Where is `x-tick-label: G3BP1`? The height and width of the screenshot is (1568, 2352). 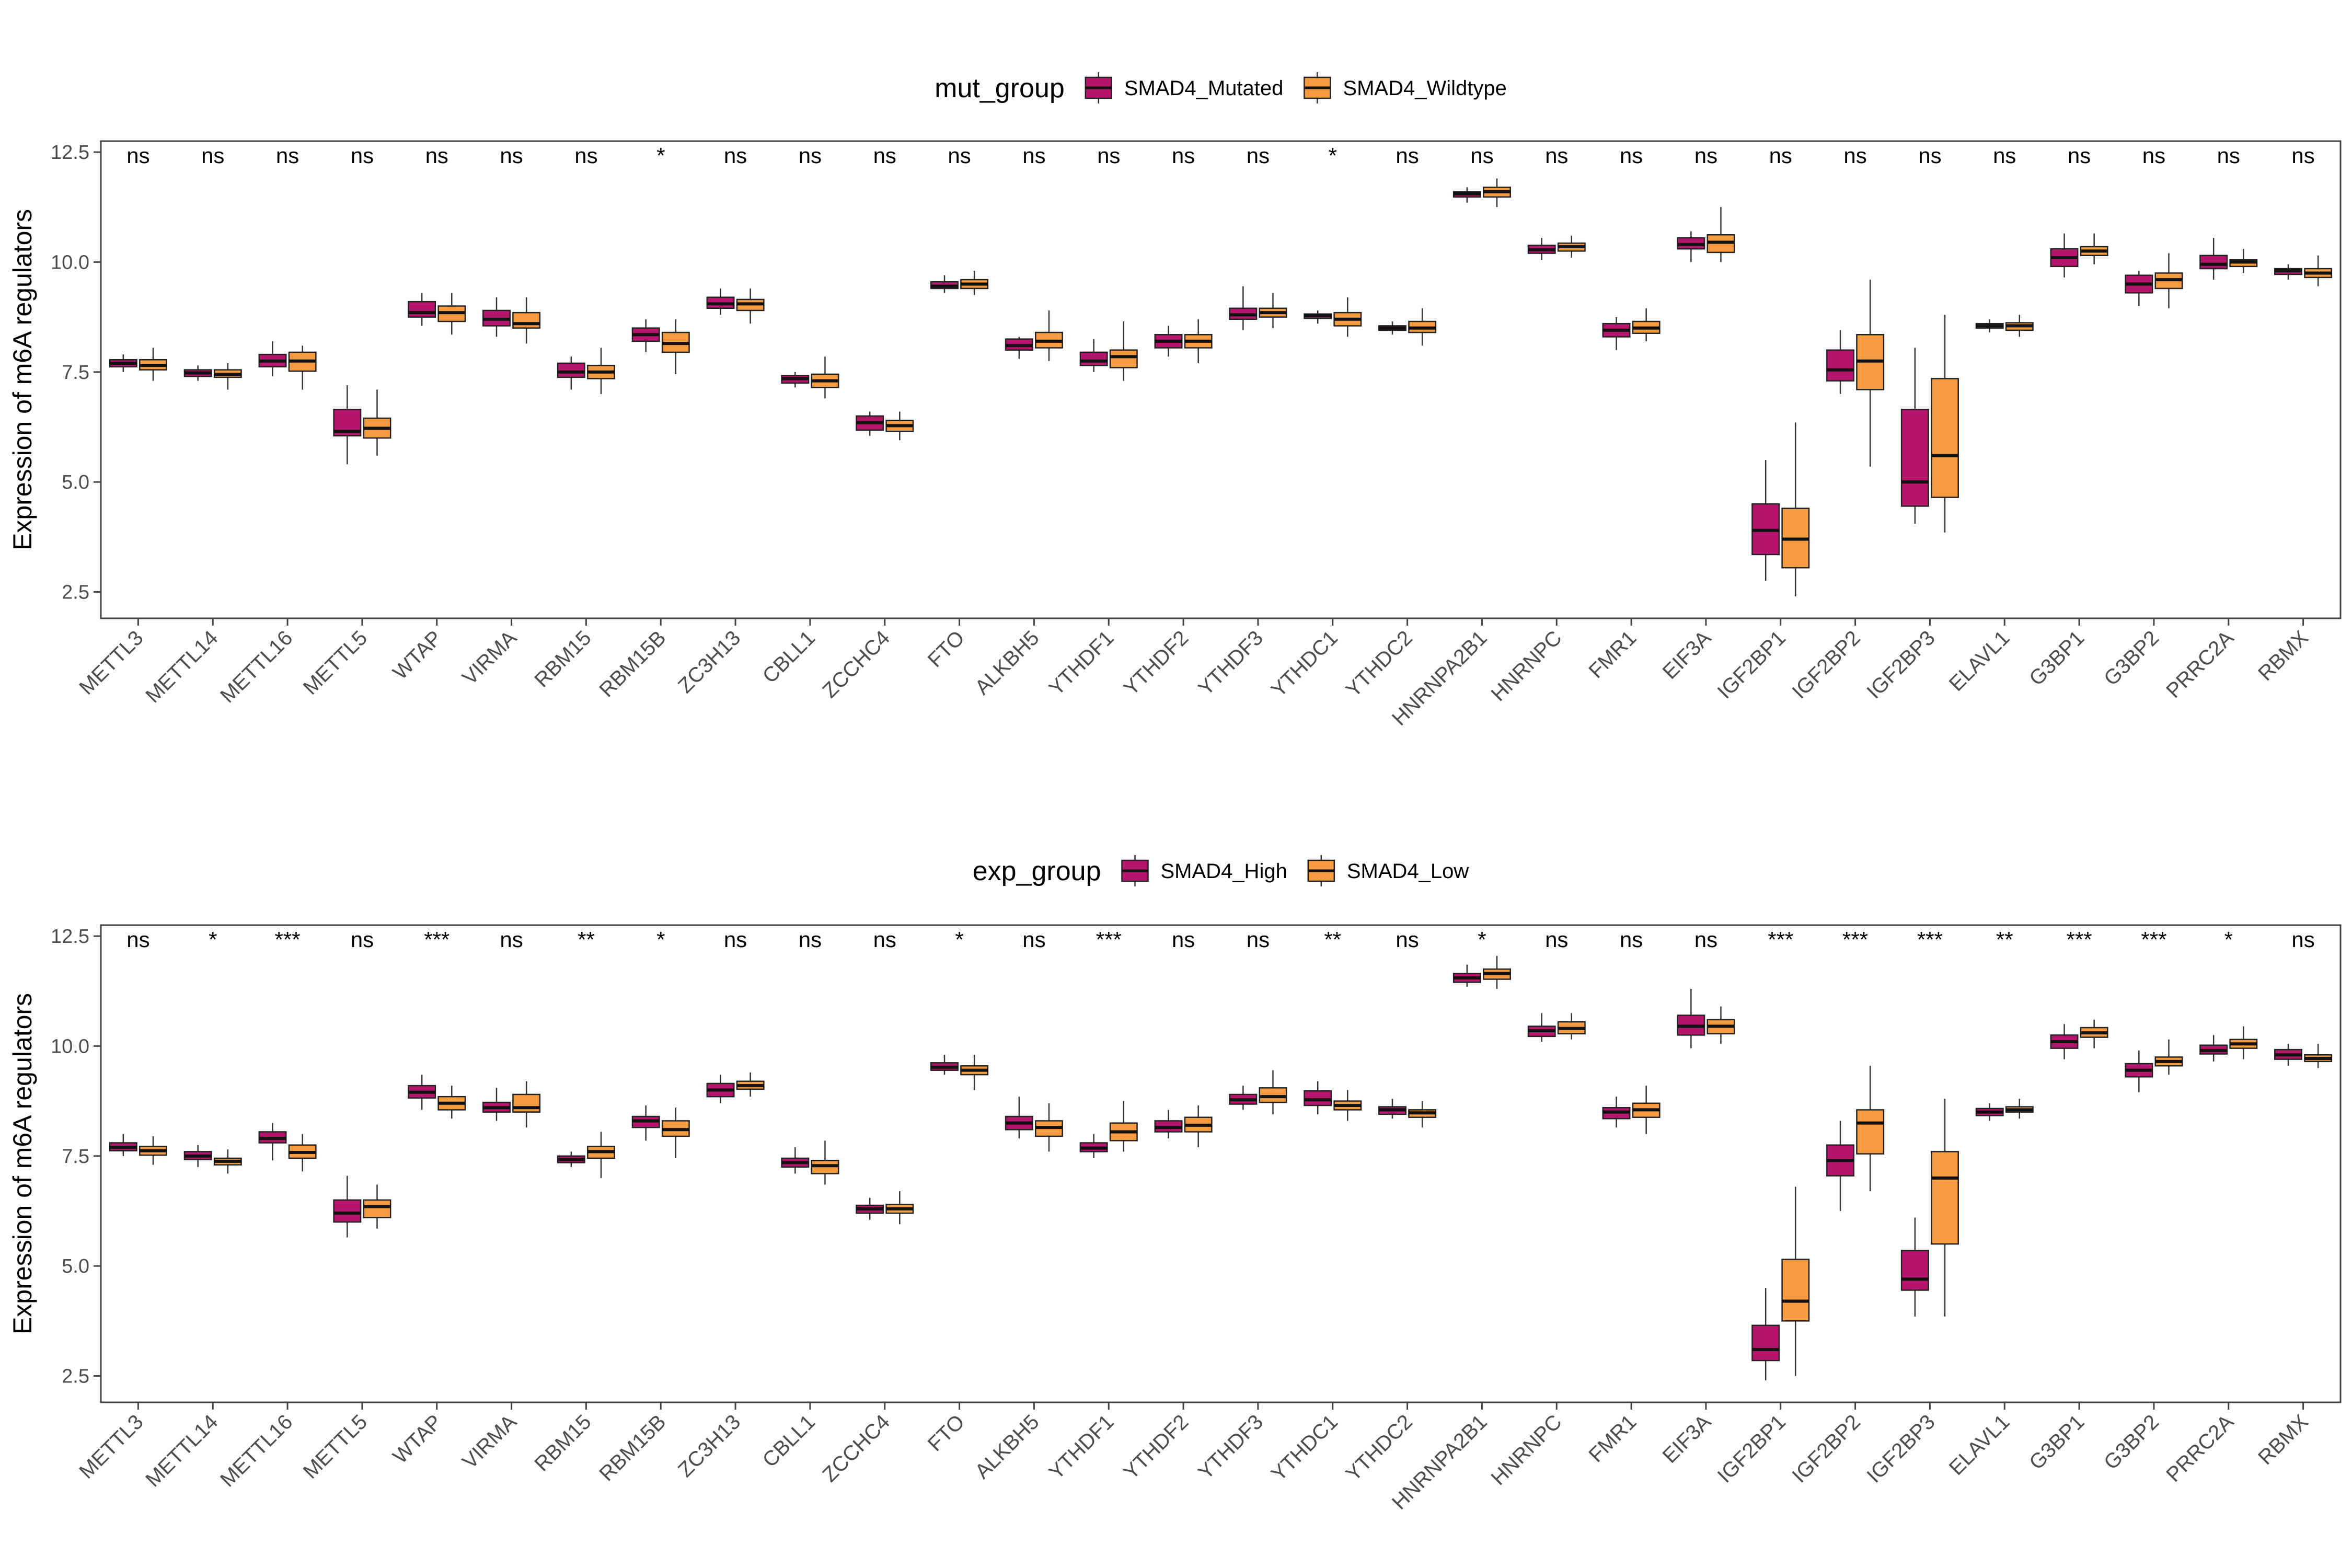
x-tick-label: G3BP1 is located at coordinates (2057, 658).